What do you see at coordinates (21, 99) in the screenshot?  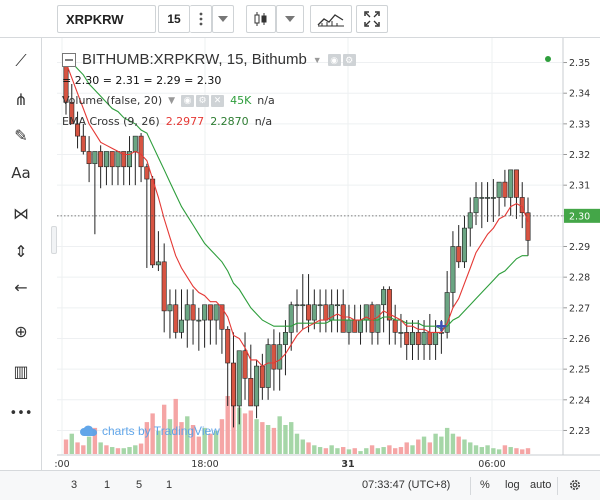 I see `pitchfork-tool-icon: ⋔` at bounding box center [21, 99].